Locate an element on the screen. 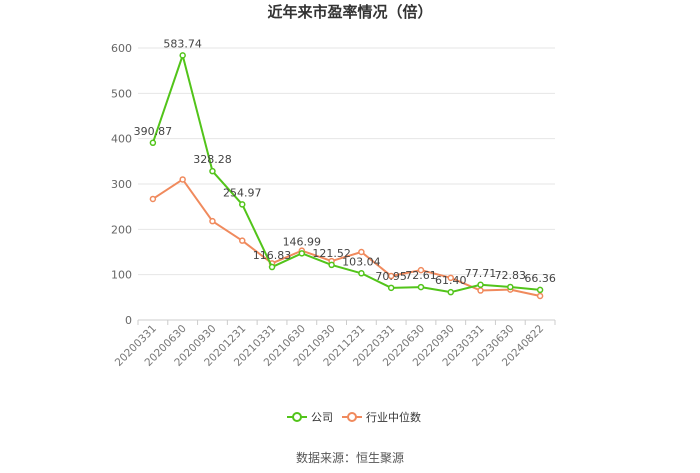  series-line-industry-median is located at coordinates (346, 237).